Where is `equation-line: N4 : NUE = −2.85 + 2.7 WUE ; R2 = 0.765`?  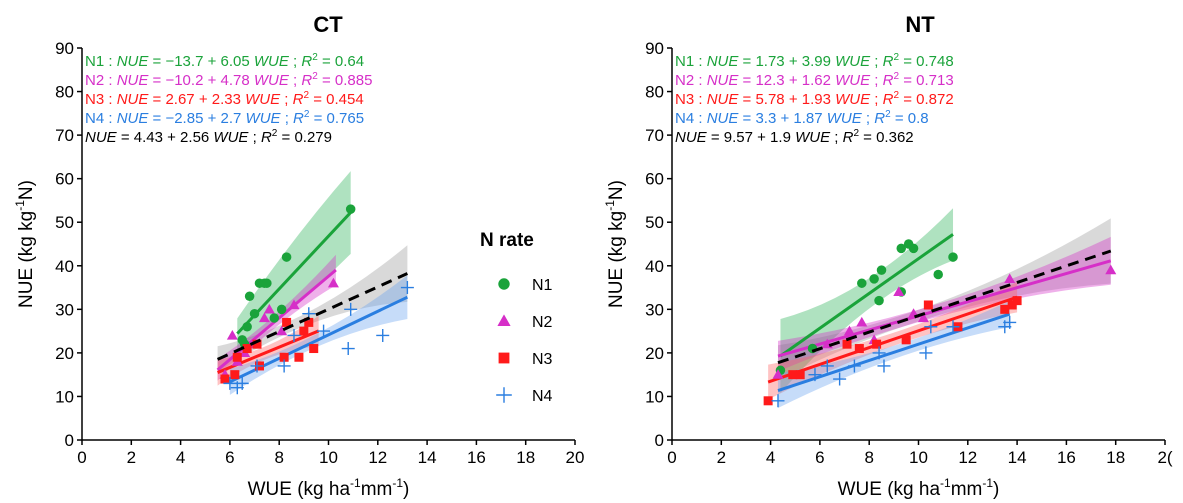
equation-line: N4 : NUE = −2.85 + 2.7 WUE ; R2 = 0.765 is located at coordinates (224, 118).